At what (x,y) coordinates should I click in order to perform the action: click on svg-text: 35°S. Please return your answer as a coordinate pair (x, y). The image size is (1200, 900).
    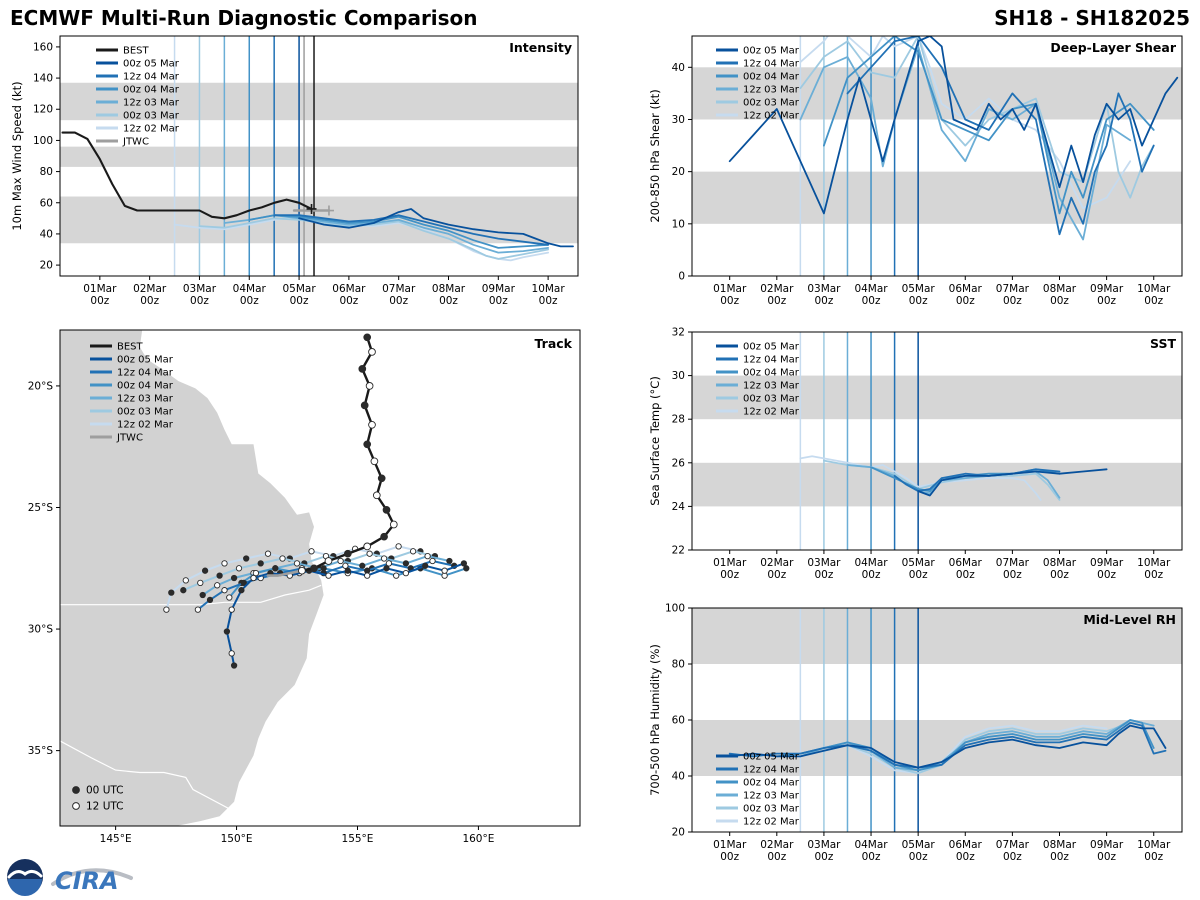
    Looking at the image, I should click on (41, 751).